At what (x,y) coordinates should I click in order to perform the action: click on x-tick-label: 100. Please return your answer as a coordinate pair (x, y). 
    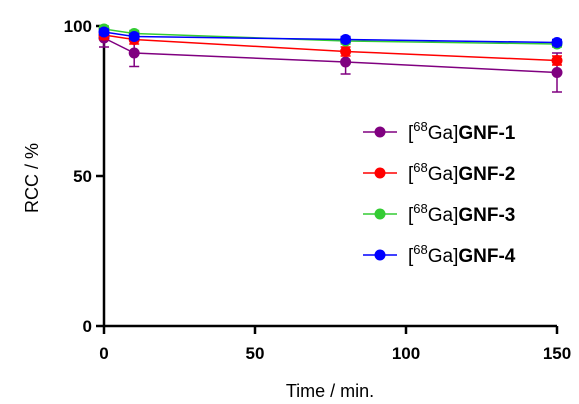
    Looking at the image, I should click on (406, 353).